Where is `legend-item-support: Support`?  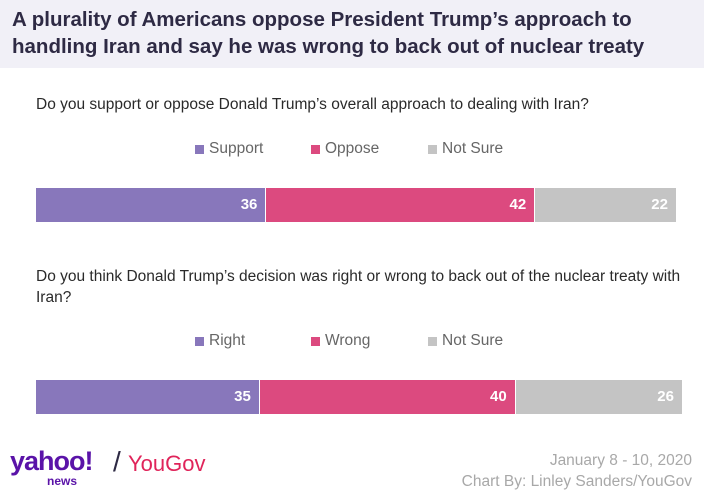
legend-item-support: Support is located at coordinates (229, 149).